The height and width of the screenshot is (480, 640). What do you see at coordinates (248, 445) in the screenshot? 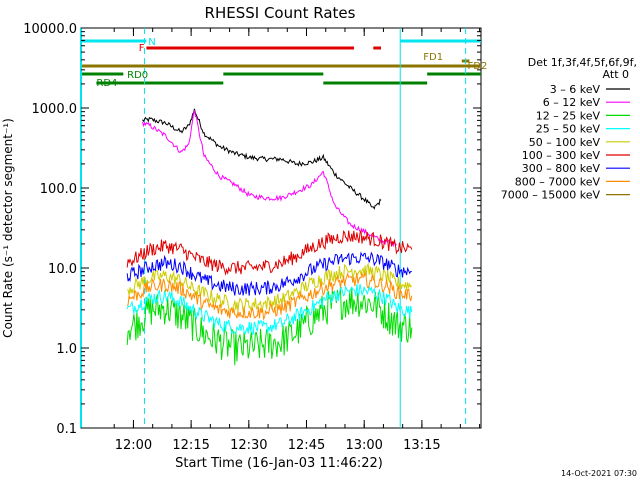
I see `x-tick-label: 12:30` at bounding box center [248, 445].